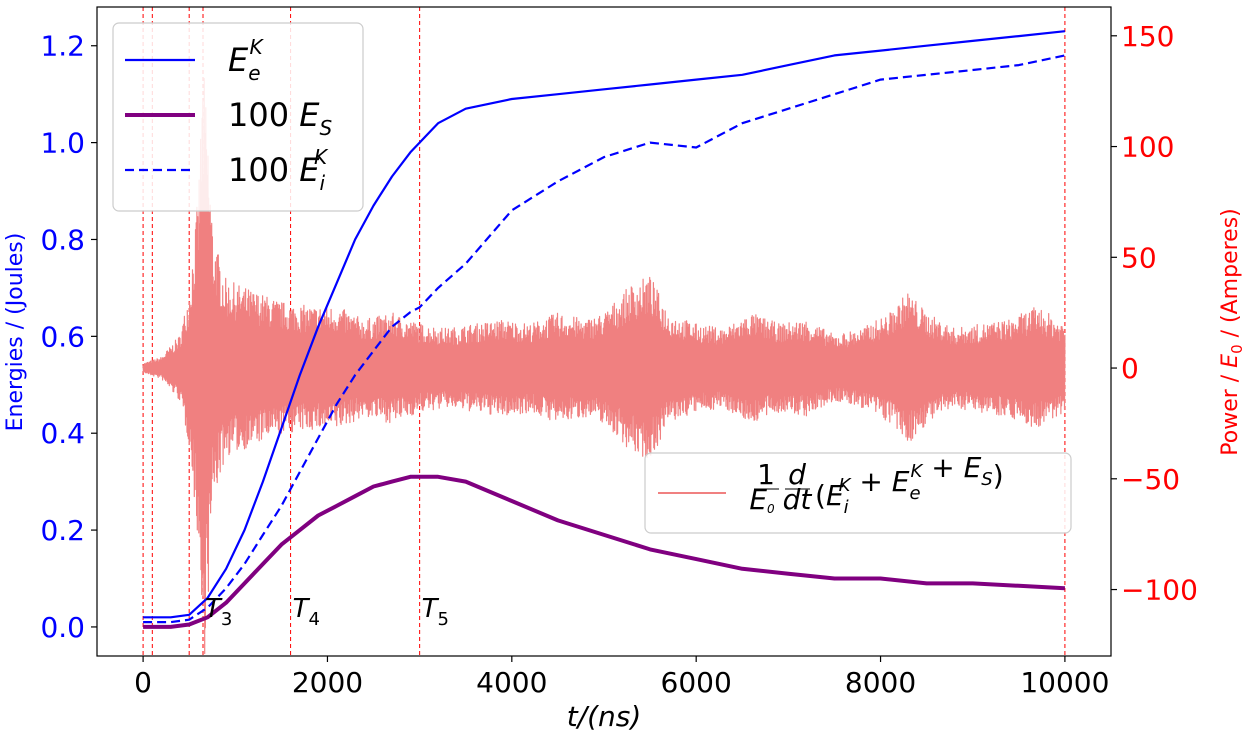  I want to click on x-tick-label-2: 4000, so click(511, 682).